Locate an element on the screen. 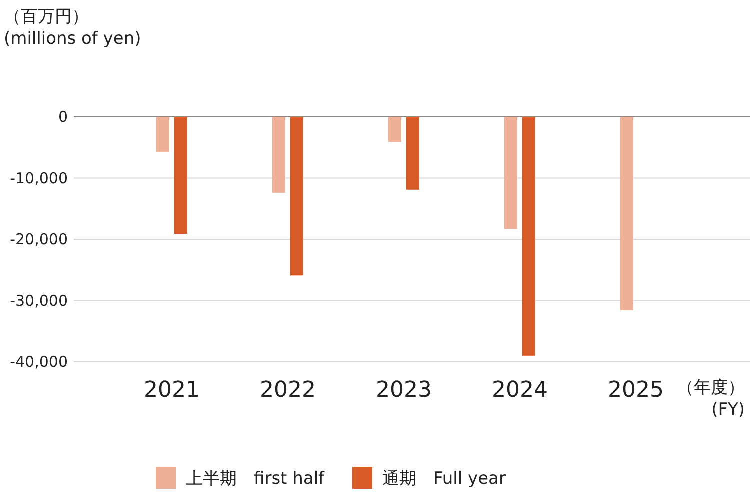 This screenshot has height=500, width=750. y-tick-label: -10,000 is located at coordinates (39, 178).